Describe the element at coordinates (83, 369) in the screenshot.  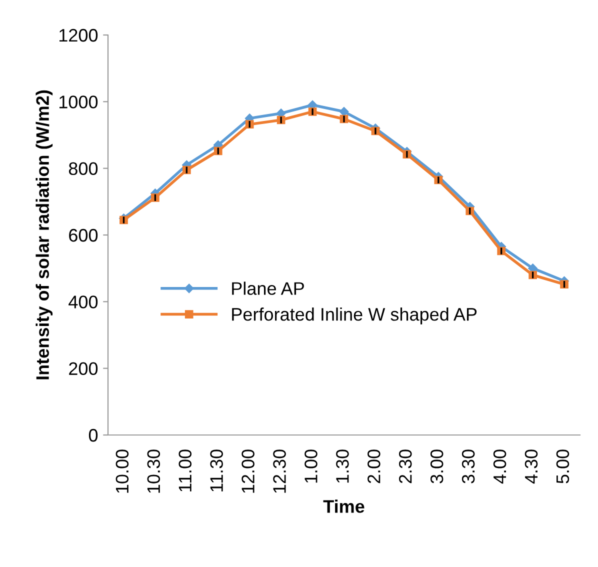
I see `y-tick-label: 200` at that location.